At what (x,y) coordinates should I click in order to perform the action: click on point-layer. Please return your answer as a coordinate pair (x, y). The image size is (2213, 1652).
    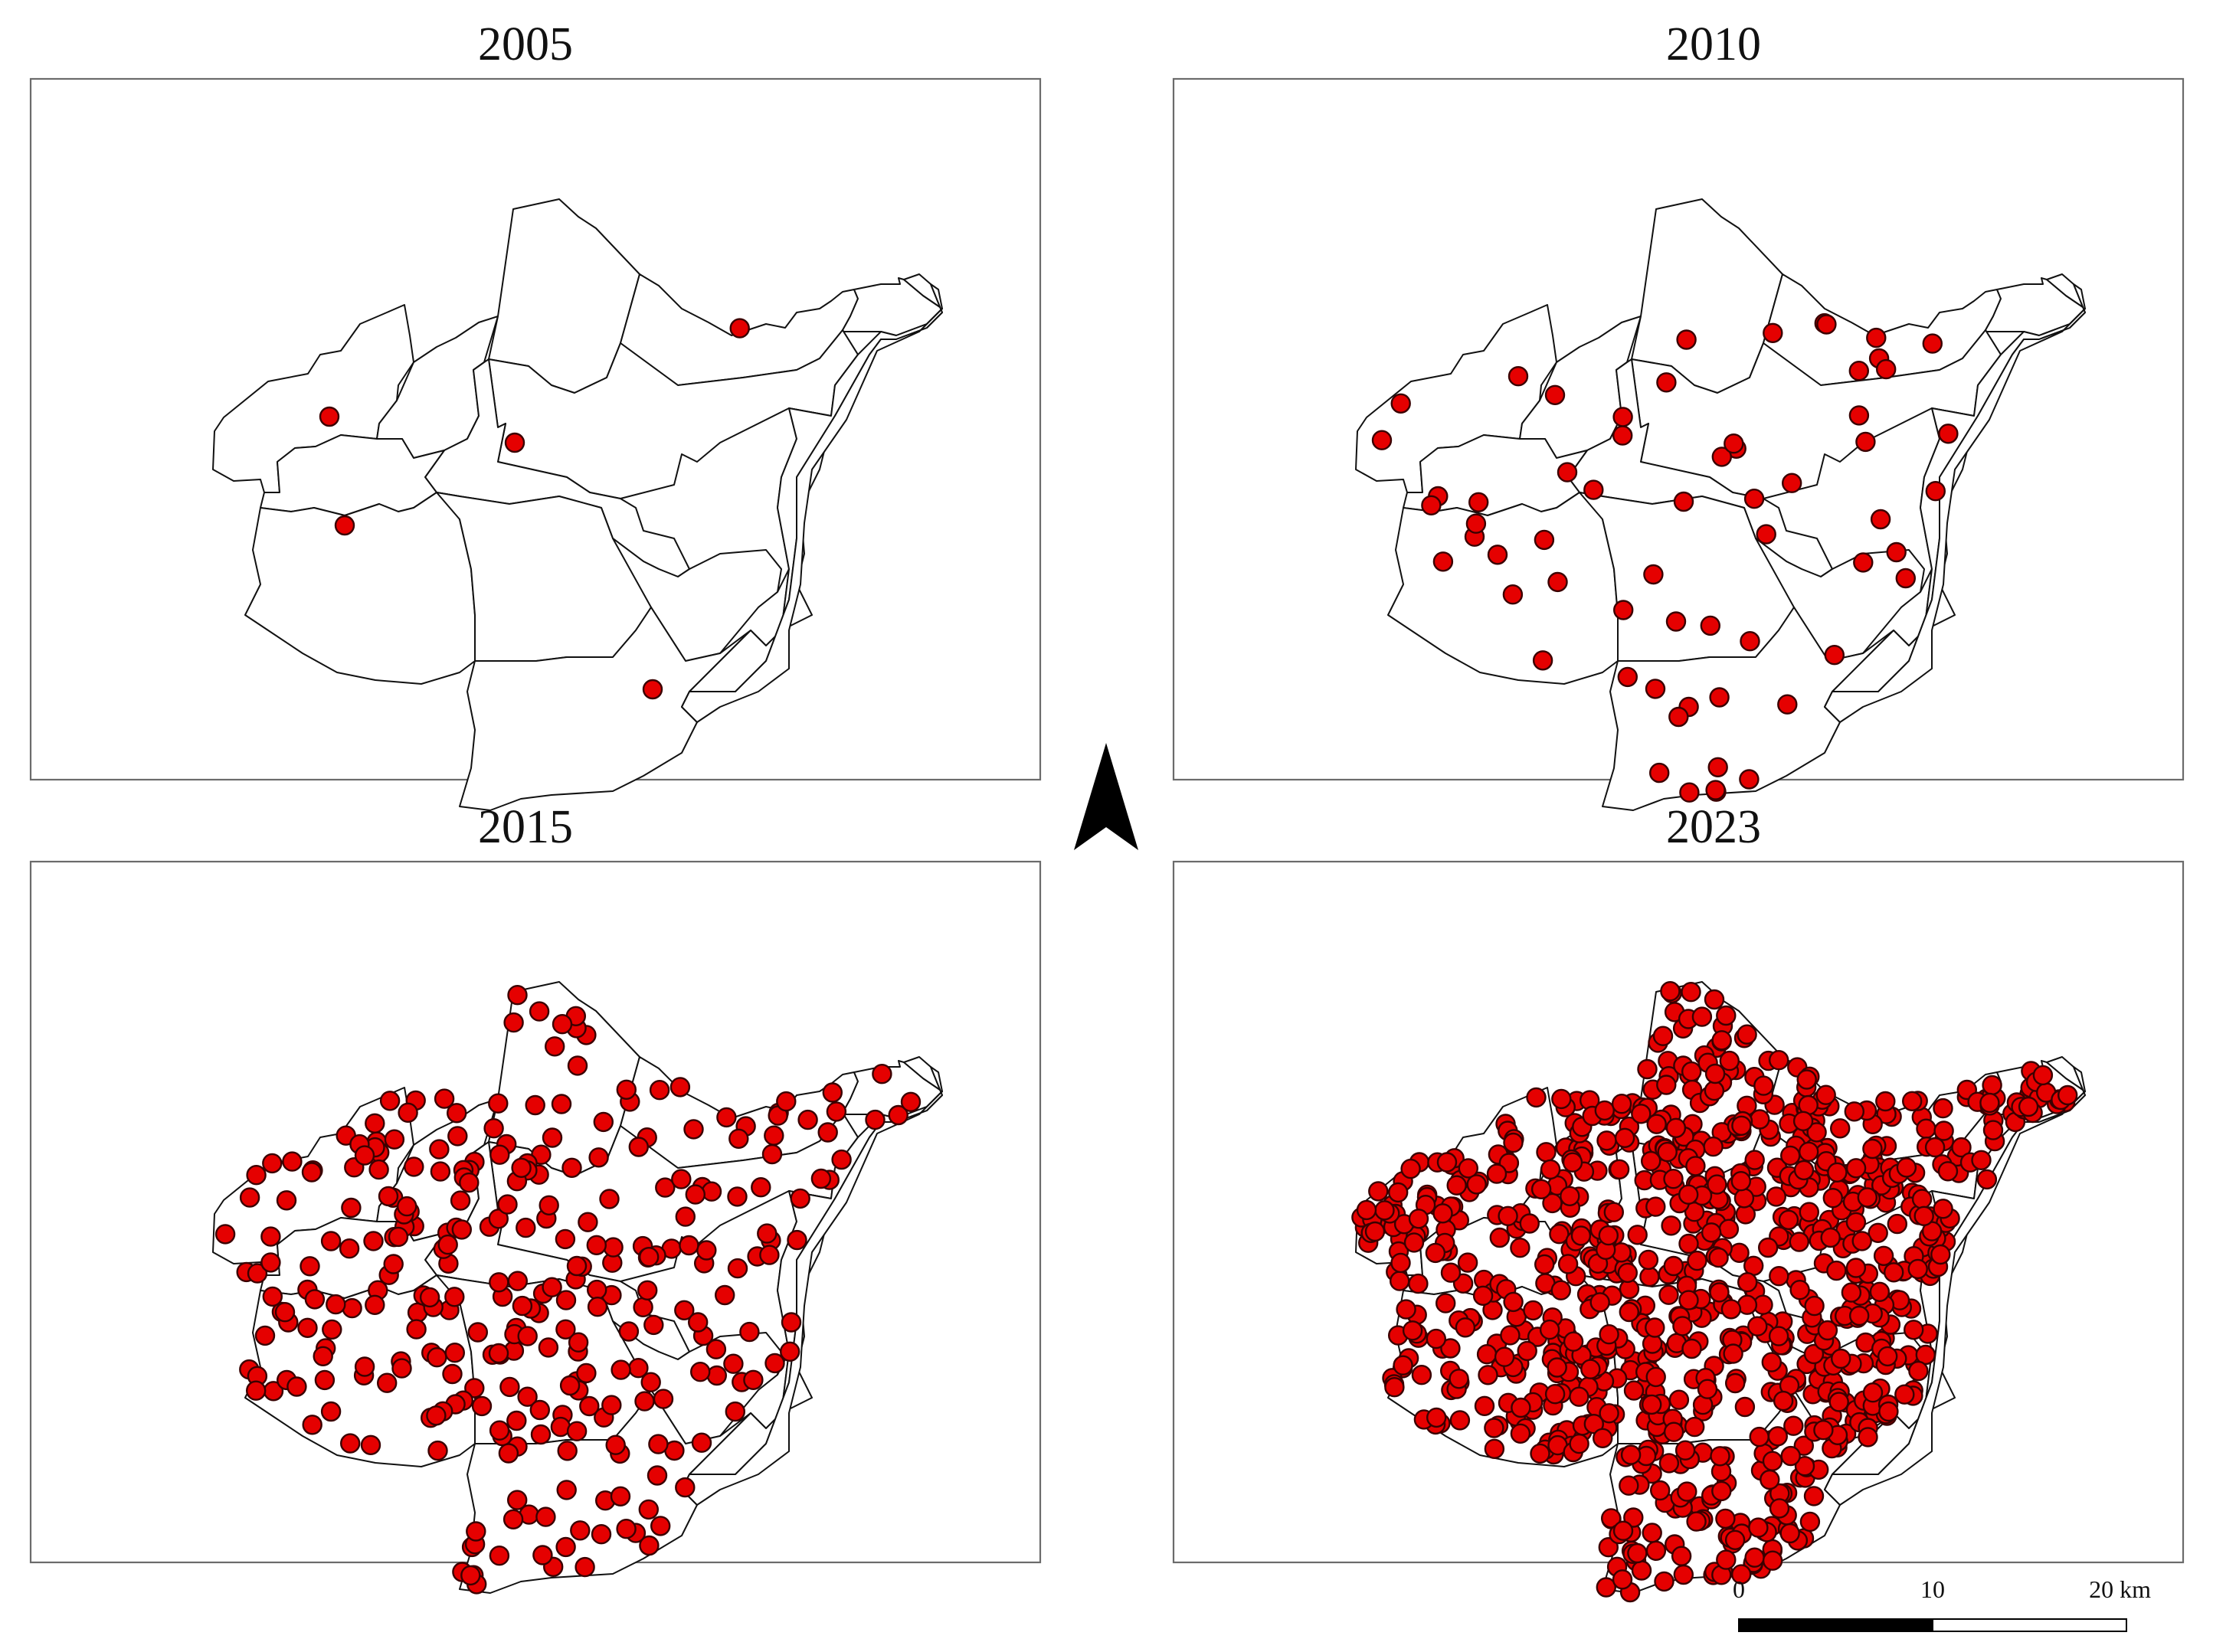
    Looking at the image, I should click on (1714, 1291).